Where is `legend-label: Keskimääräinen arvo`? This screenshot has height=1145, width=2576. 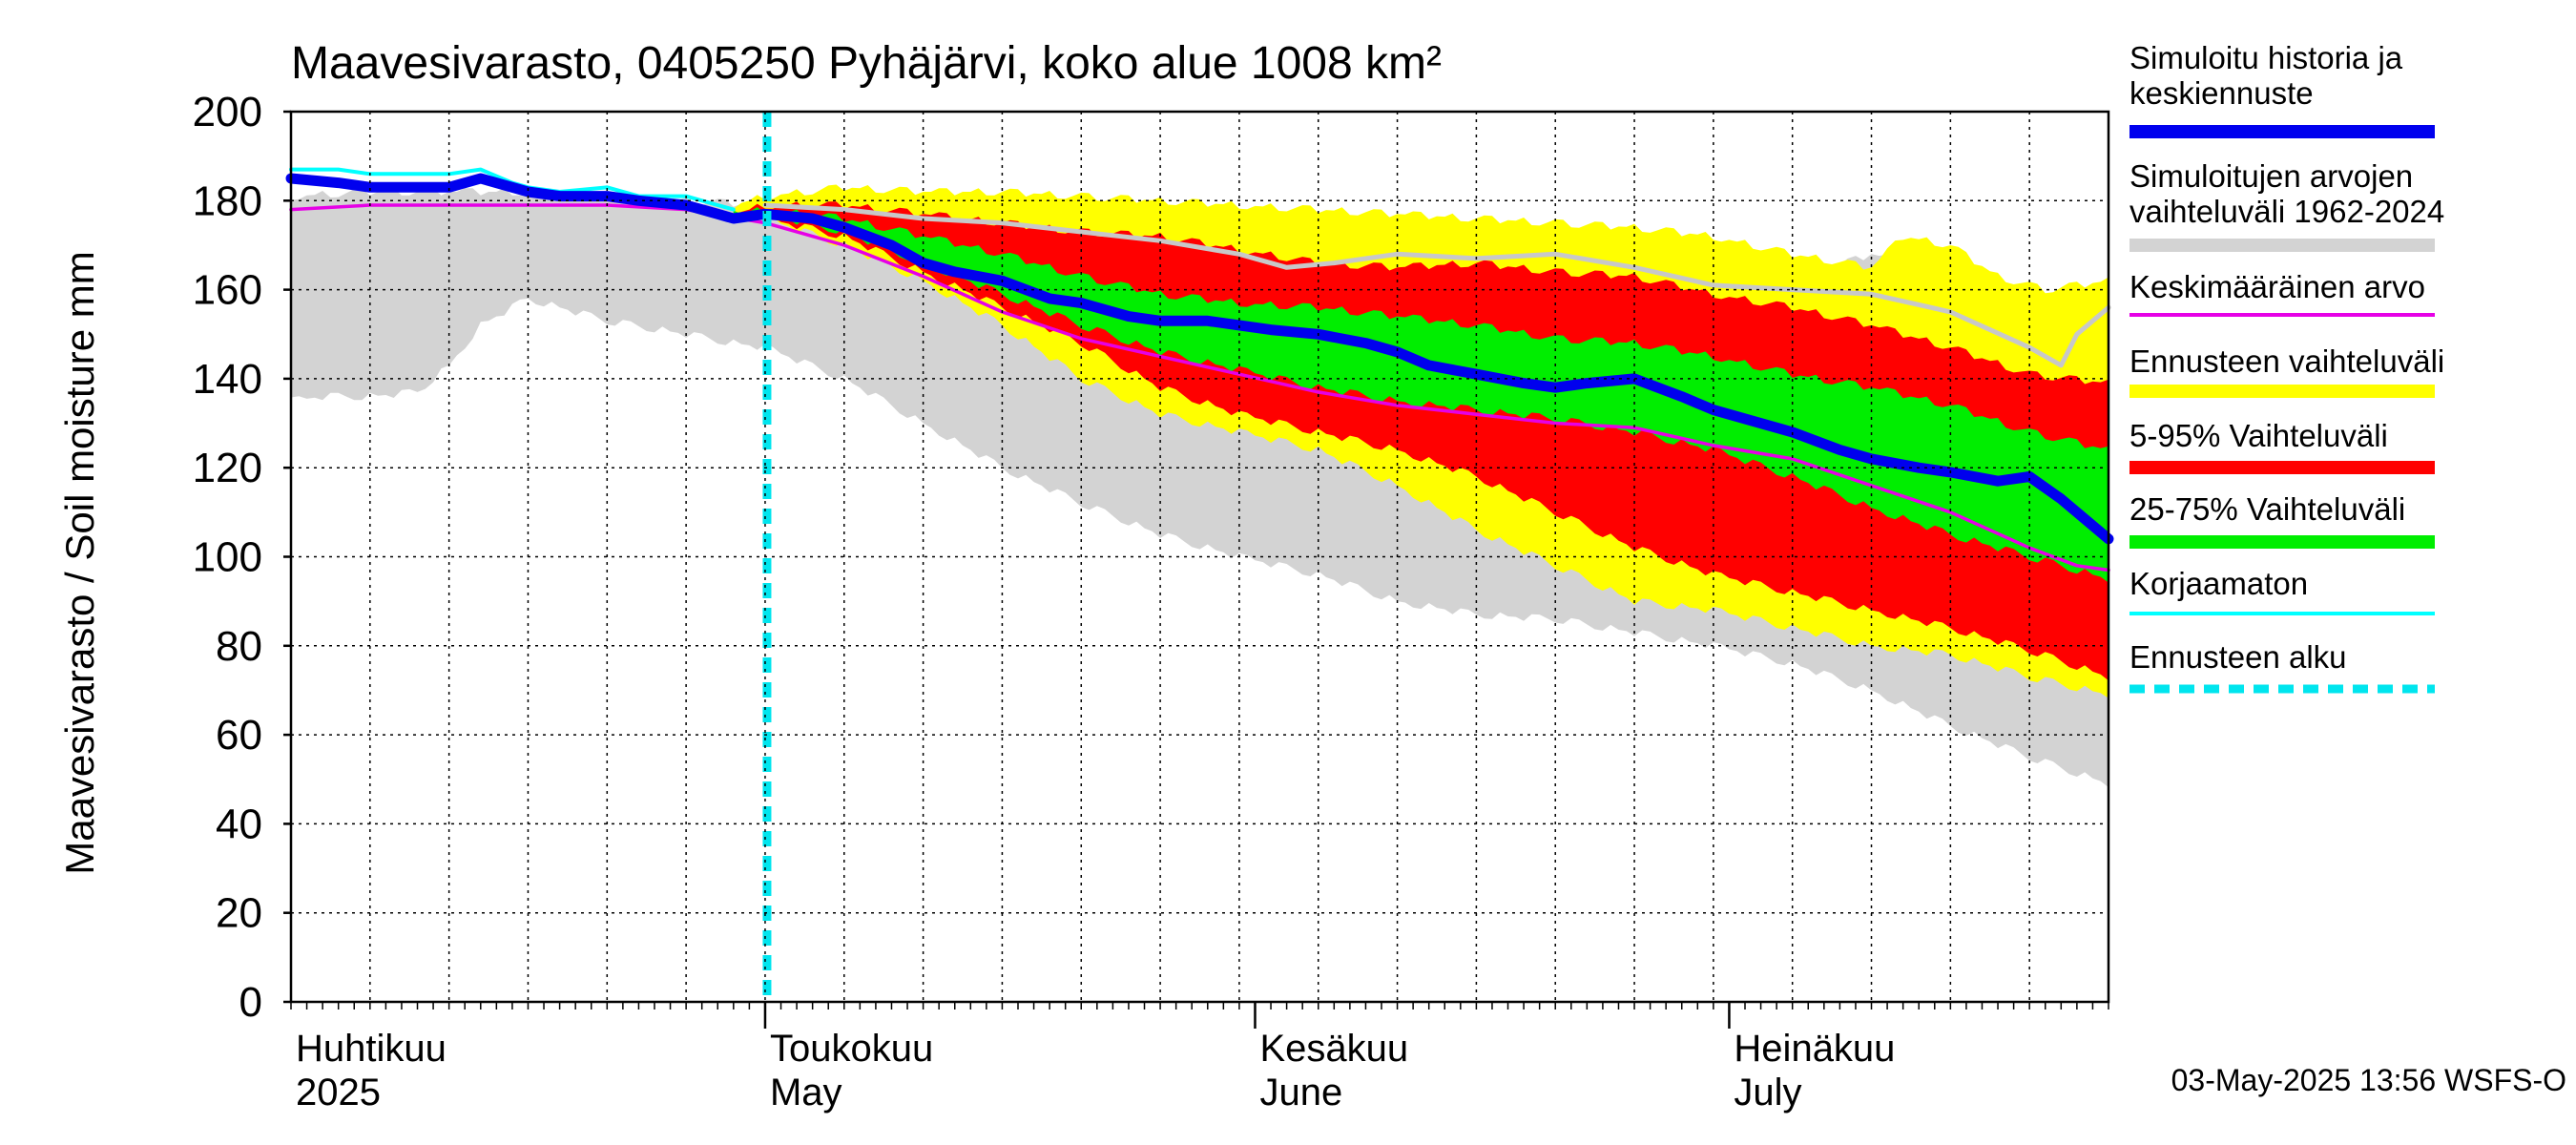 legend-label: Keskimääräinen arvo is located at coordinates (2277, 286).